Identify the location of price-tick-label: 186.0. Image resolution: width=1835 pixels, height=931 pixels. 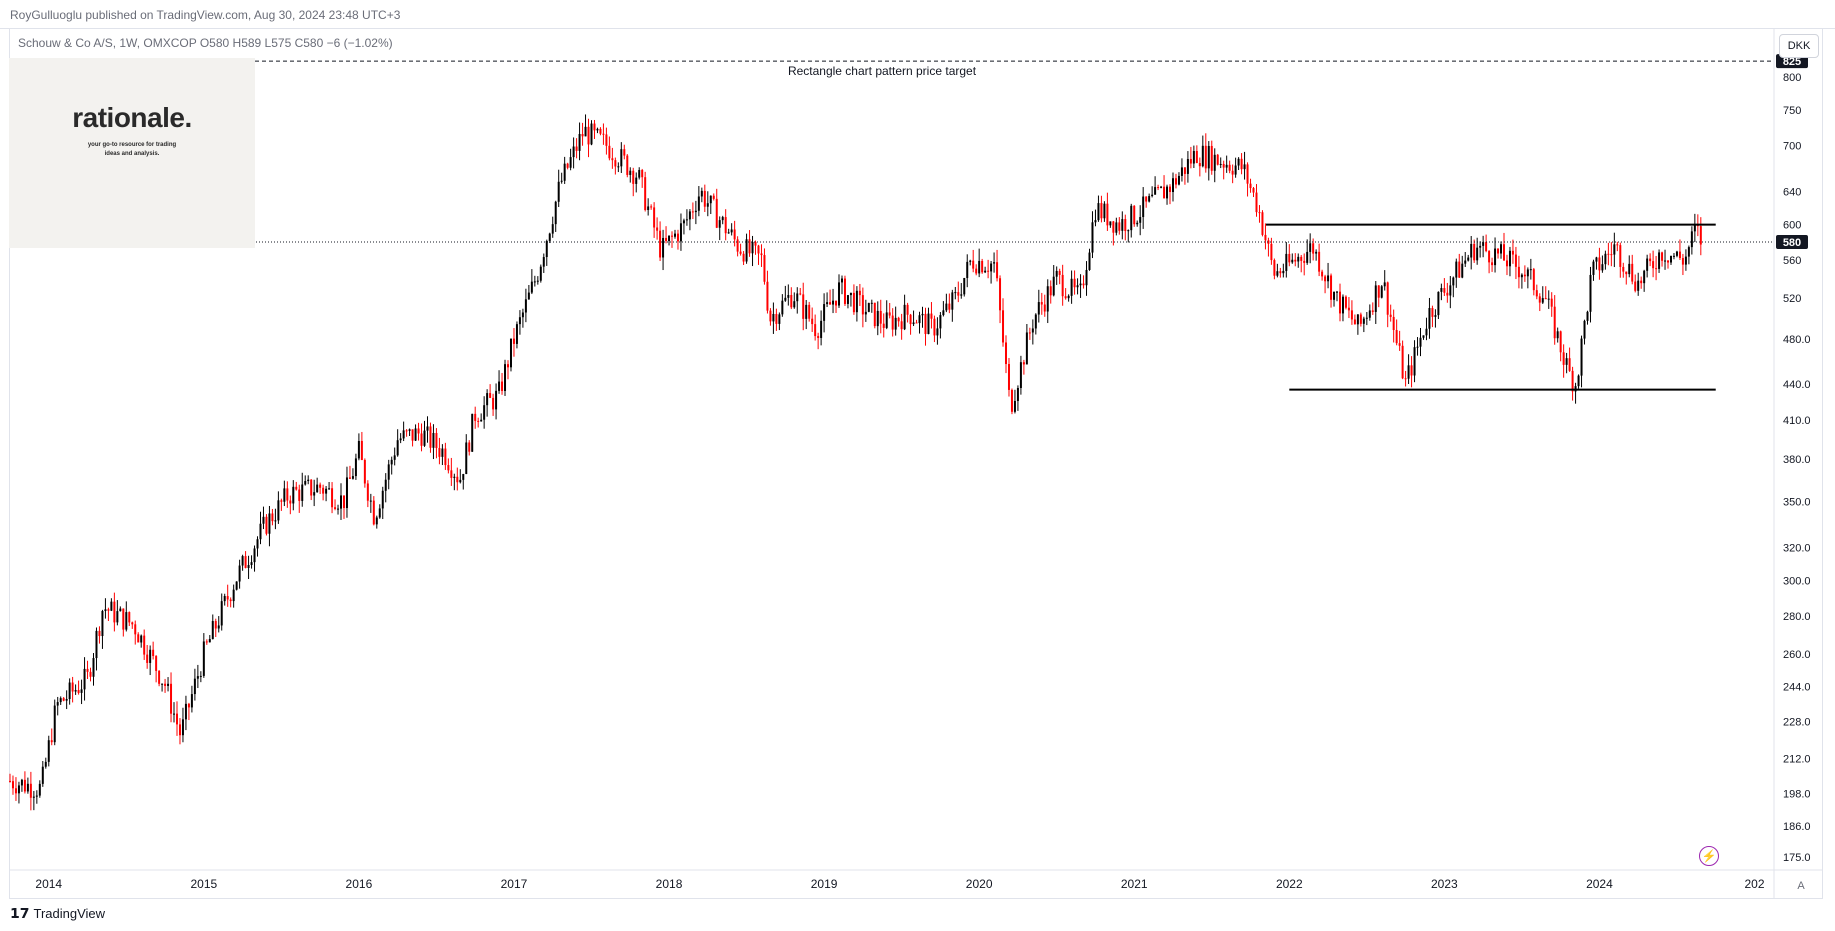
(1797, 827).